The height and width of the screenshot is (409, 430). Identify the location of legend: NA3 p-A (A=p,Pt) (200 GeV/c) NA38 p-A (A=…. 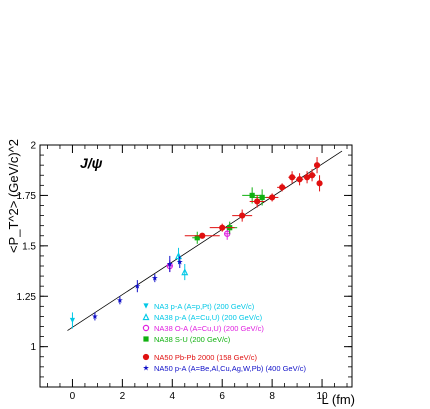
(224, 337).